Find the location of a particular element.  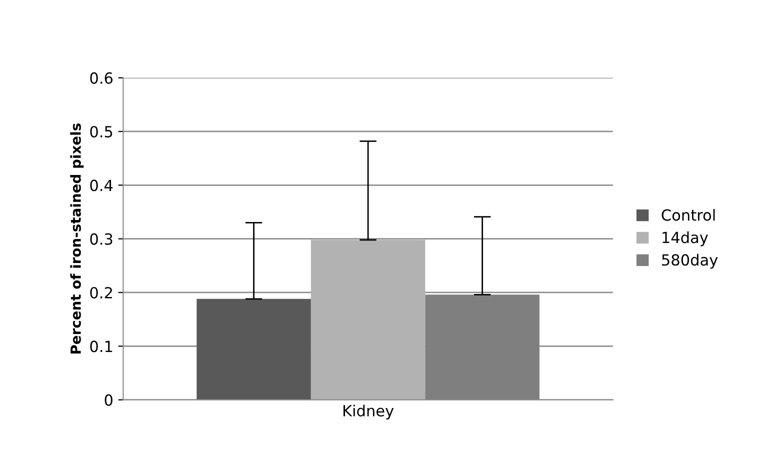

y-tick-label: 0.3 is located at coordinates (101, 239).